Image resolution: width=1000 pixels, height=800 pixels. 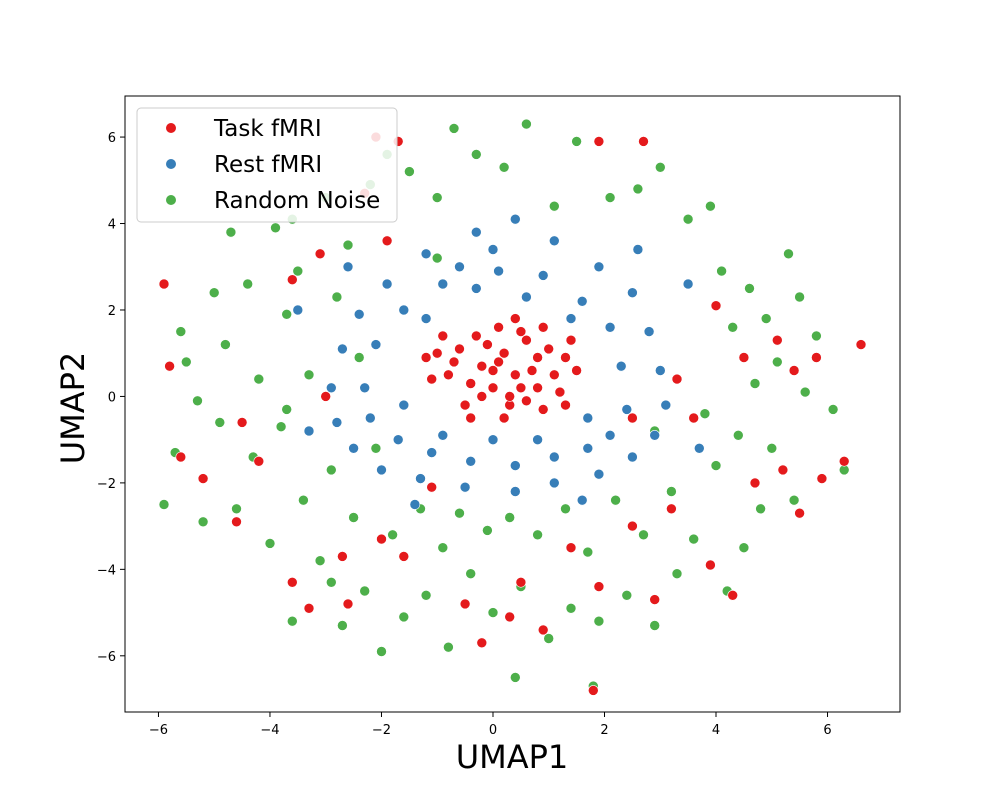 What do you see at coordinates (158, 730) in the screenshot?
I see `x-tick-label: −6` at bounding box center [158, 730].